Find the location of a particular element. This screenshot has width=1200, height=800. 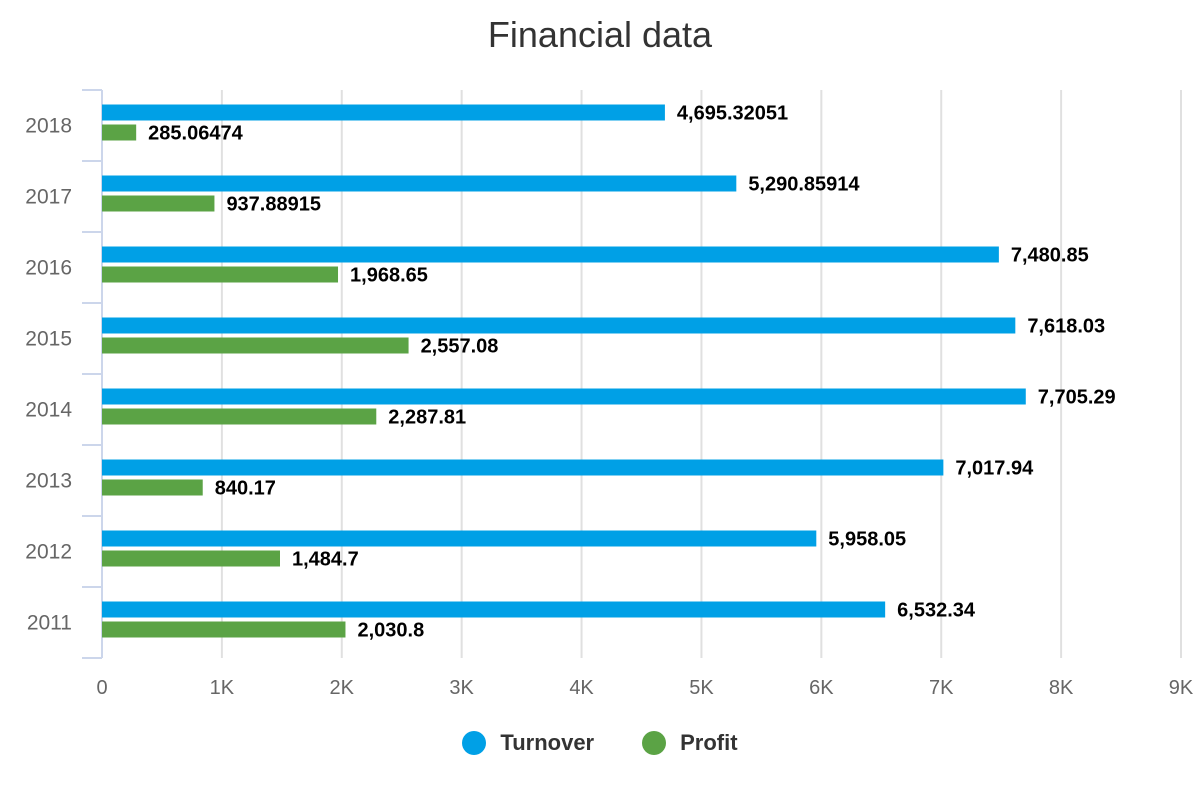

legend: Turnover Profit is located at coordinates (600, 743).